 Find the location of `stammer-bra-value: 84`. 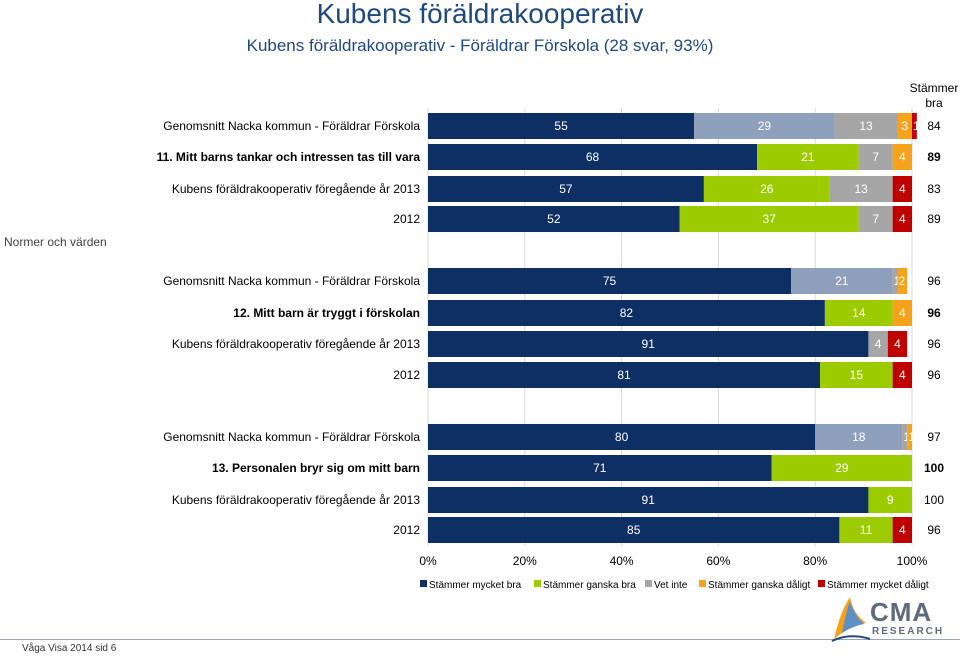

stammer-bra-value: 84 is located at coordinates (934, 126).